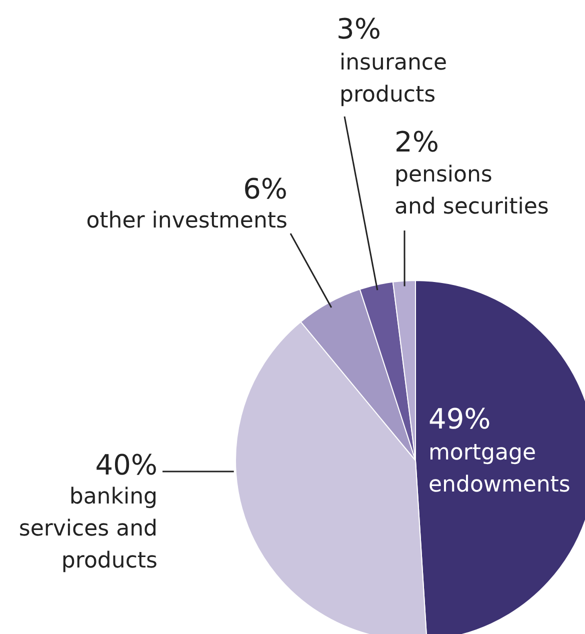 The height and width of the screenshot is (634, 585). I want to click on data-label: 40%, so click(126, 465).